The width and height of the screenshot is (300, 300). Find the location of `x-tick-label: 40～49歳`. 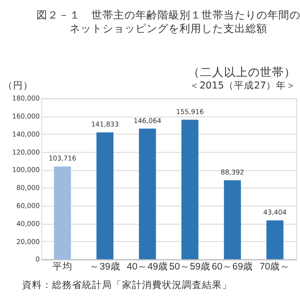

x-tick-label: 40～49歳 is located at coordinates (147, 266).